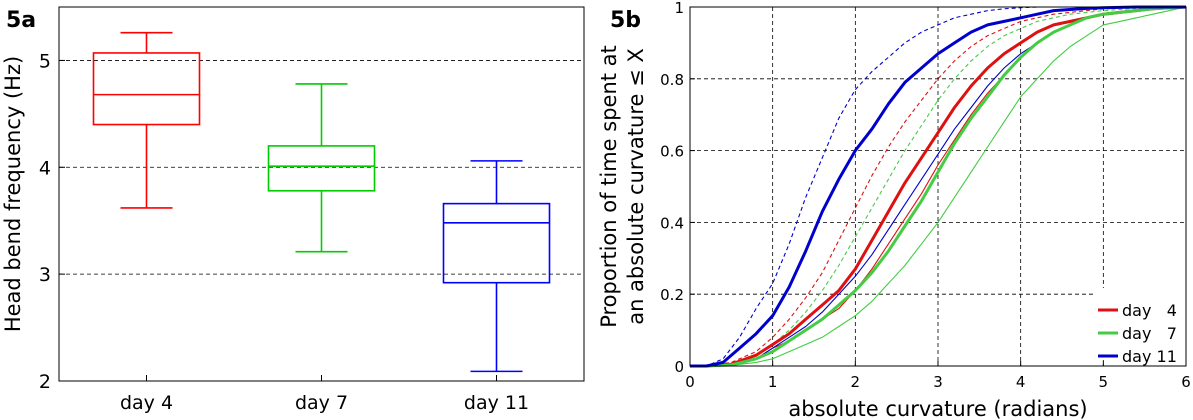  Describe the element at coordinates (45, 61) in the screenshot. I see `a-ytick-label: 5` at that location.